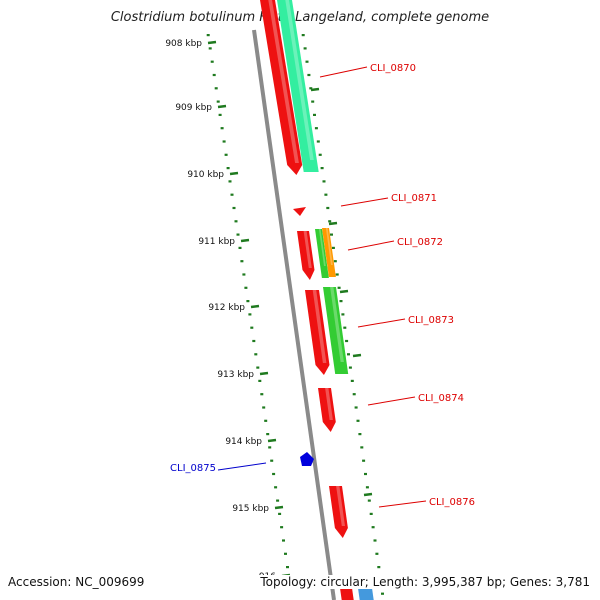 The width and height of the screenshot is (600, 600). I want to click on gene-CLI_0870-red, so click(281, 87).